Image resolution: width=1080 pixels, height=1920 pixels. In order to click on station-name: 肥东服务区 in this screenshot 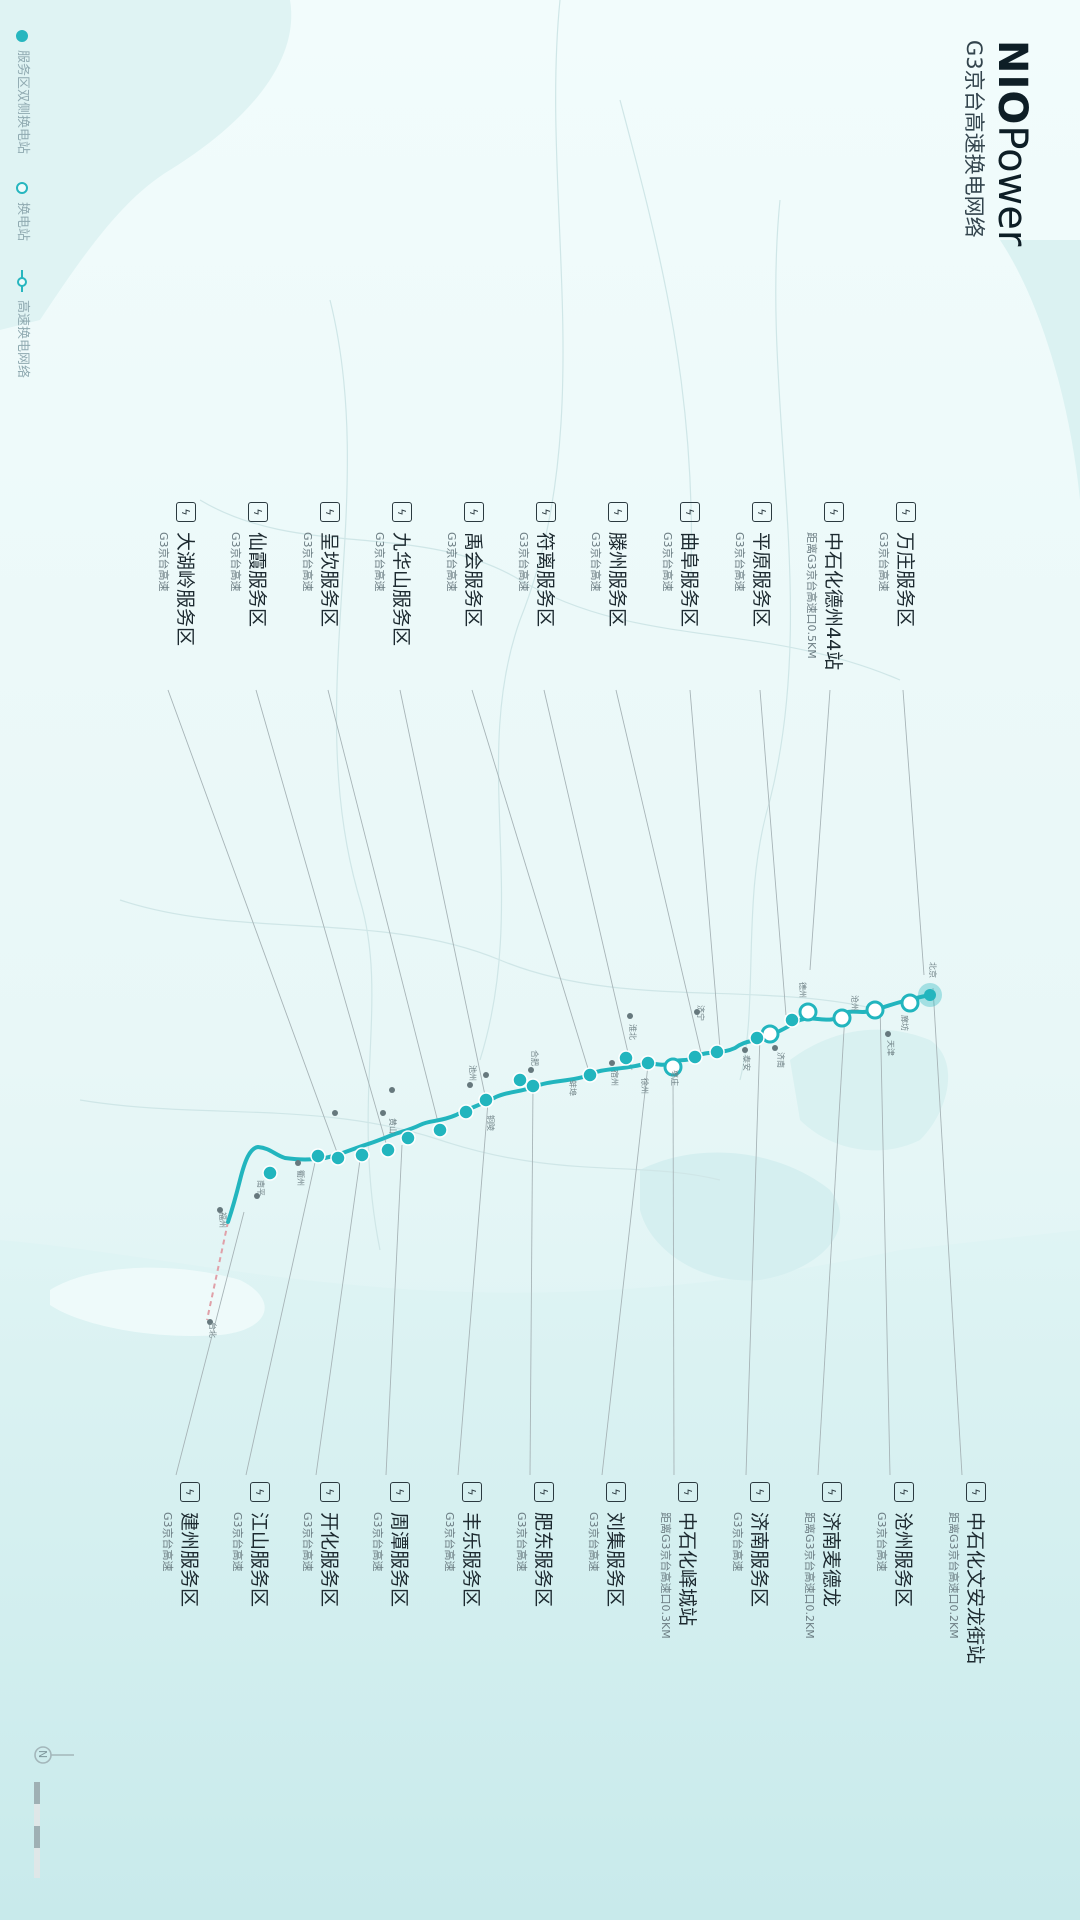, I will do `click(543, 1560)`.